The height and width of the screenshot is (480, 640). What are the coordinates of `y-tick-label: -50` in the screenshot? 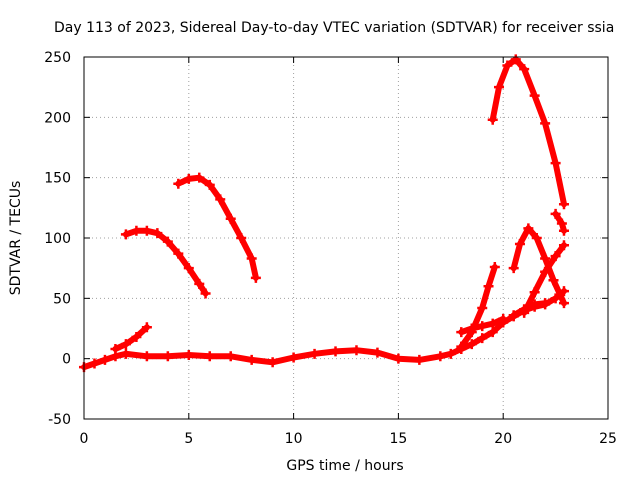 It's located at (59, 420).